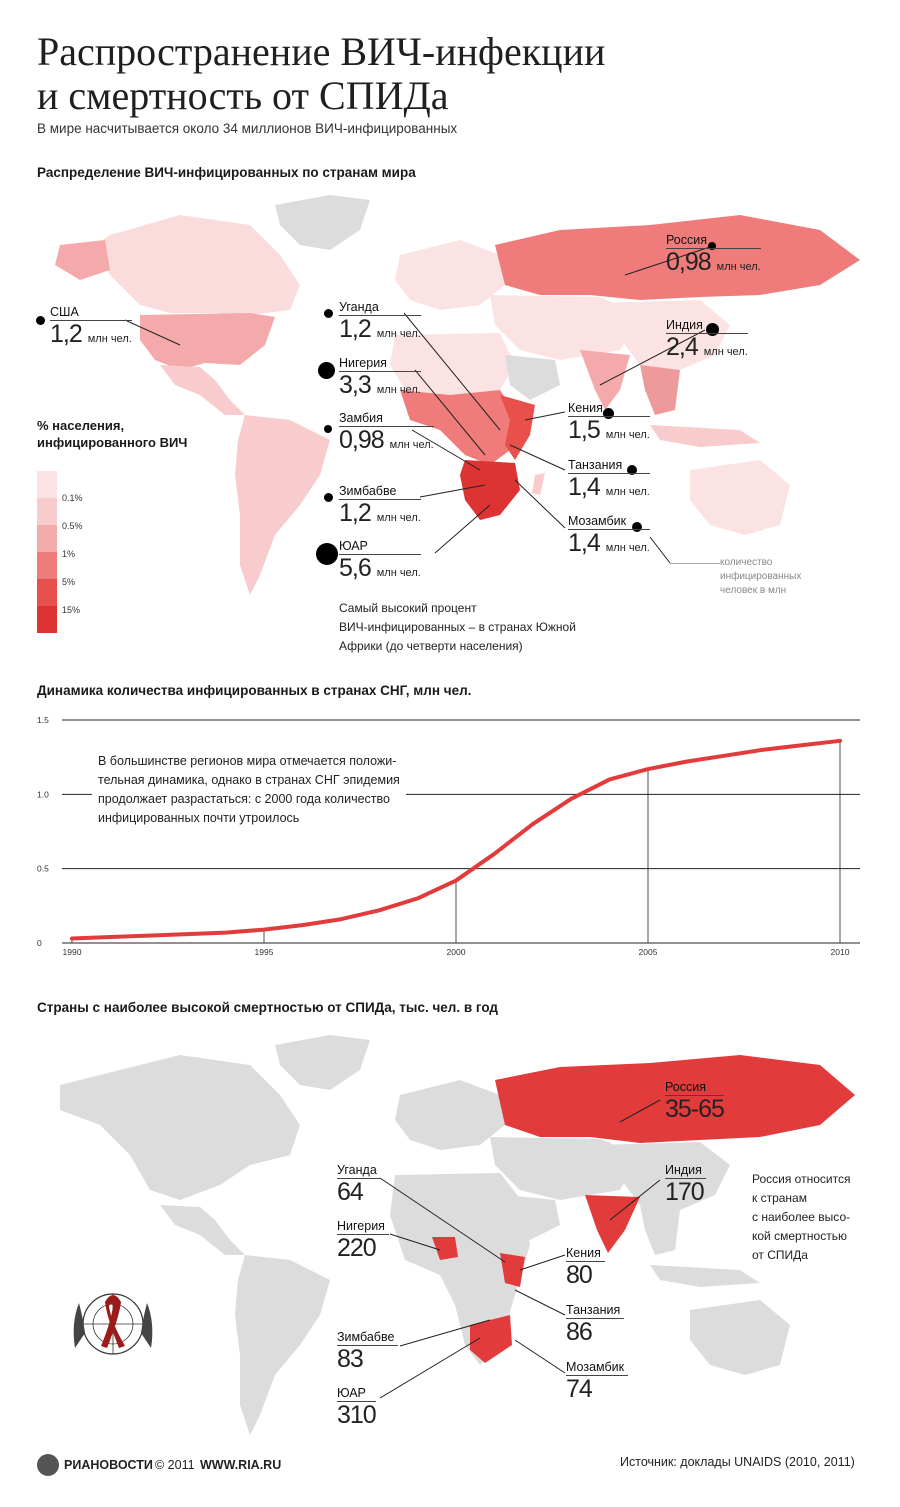  What do you see at coordinates (632, 470) in the screenshot?
I see `tanzania-dot` at bounding box center [632, 470].